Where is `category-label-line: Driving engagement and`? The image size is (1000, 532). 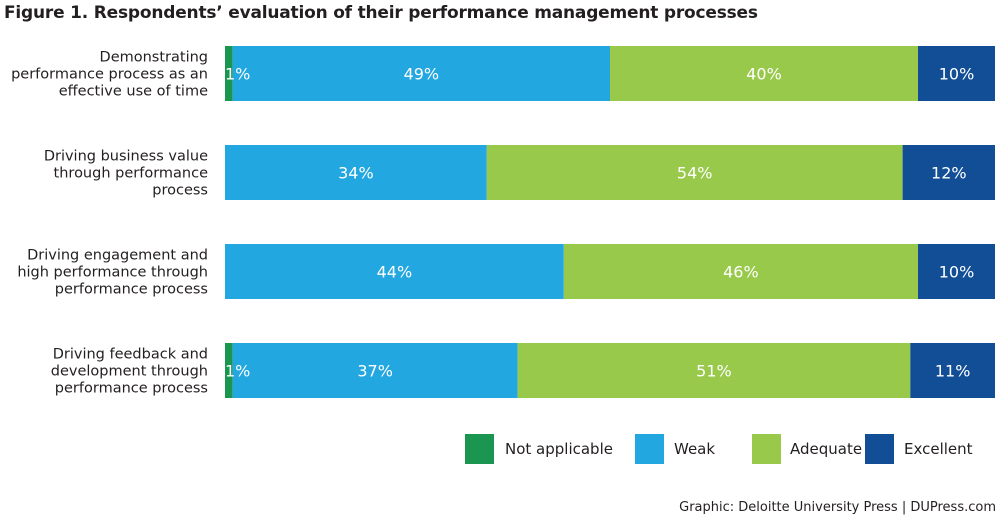
category-label-line: Driving engagement and is located at coordinates (117, 256).